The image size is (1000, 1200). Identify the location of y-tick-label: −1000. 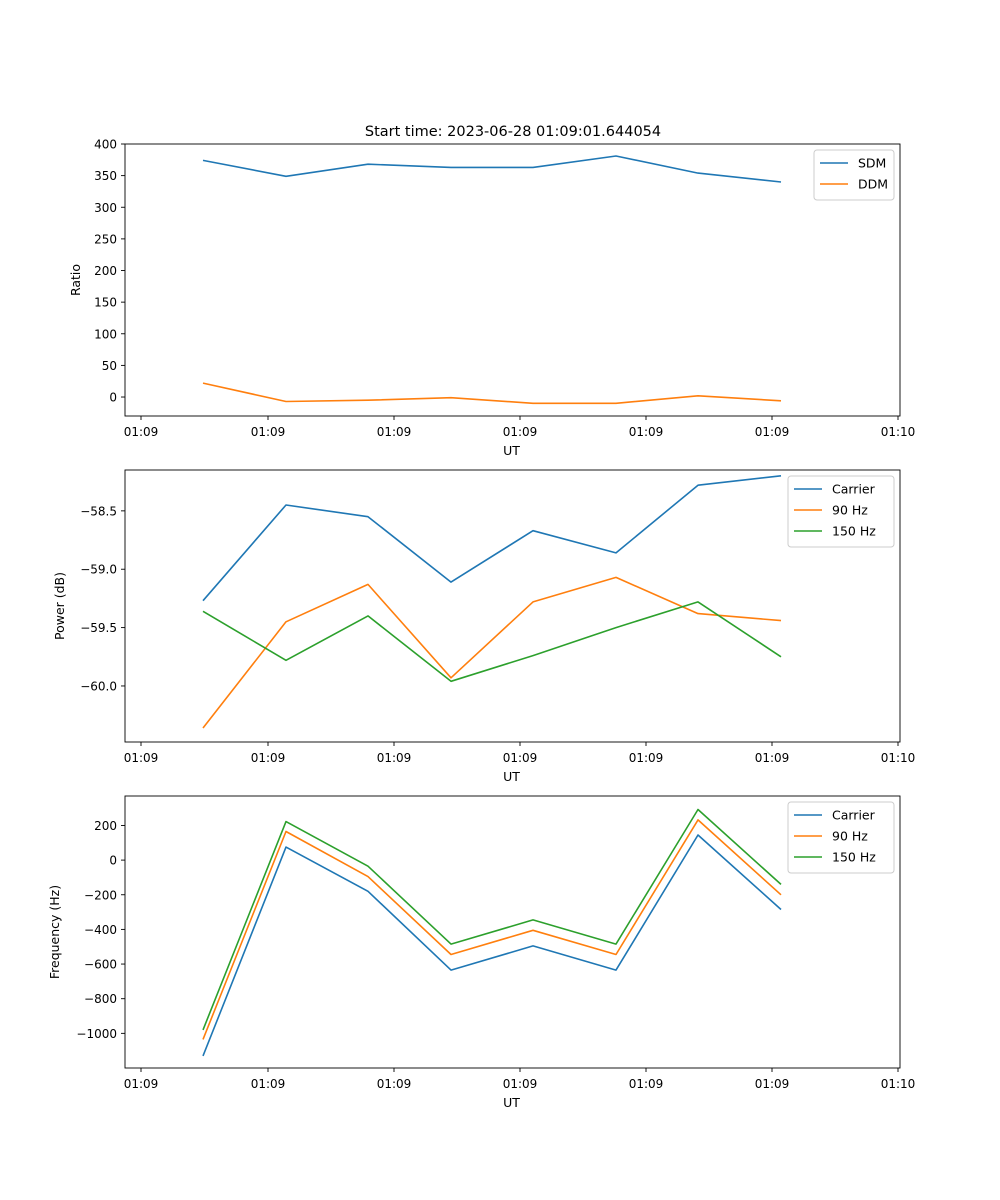
(96, 1034).